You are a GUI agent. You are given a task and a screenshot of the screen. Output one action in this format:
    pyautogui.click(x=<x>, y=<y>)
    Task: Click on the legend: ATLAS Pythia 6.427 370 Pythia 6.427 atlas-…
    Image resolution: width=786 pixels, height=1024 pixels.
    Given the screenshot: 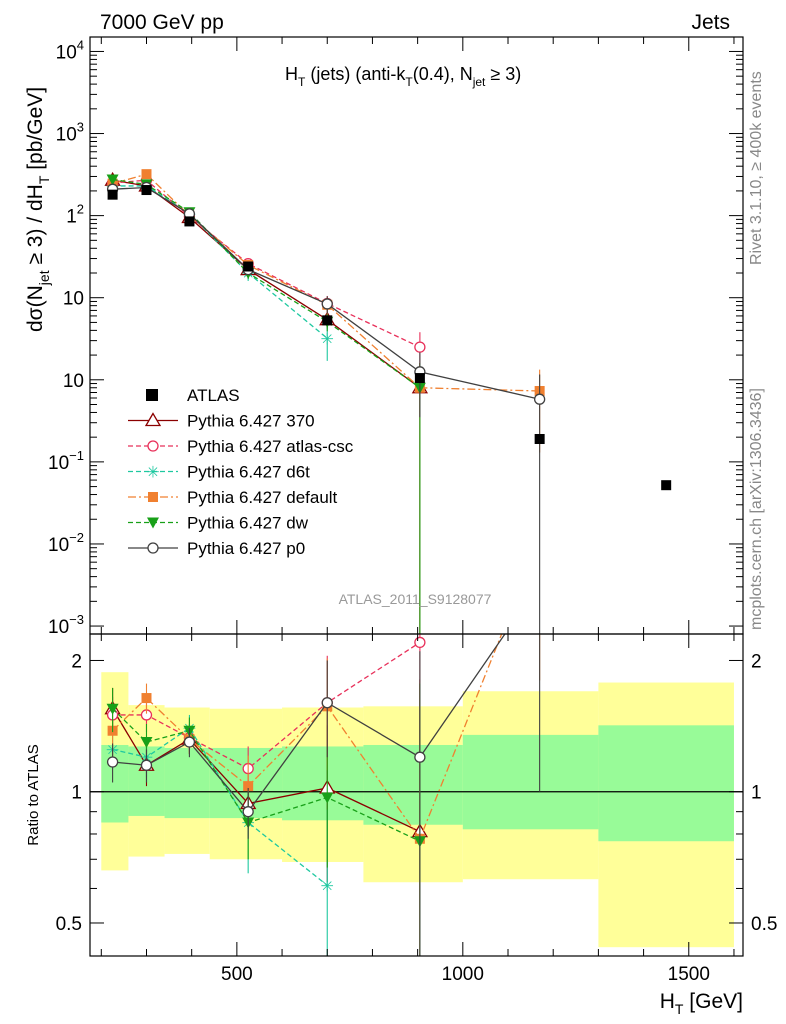 What is the action you would take?
    pyautogui.click(x=241, y=472)
    